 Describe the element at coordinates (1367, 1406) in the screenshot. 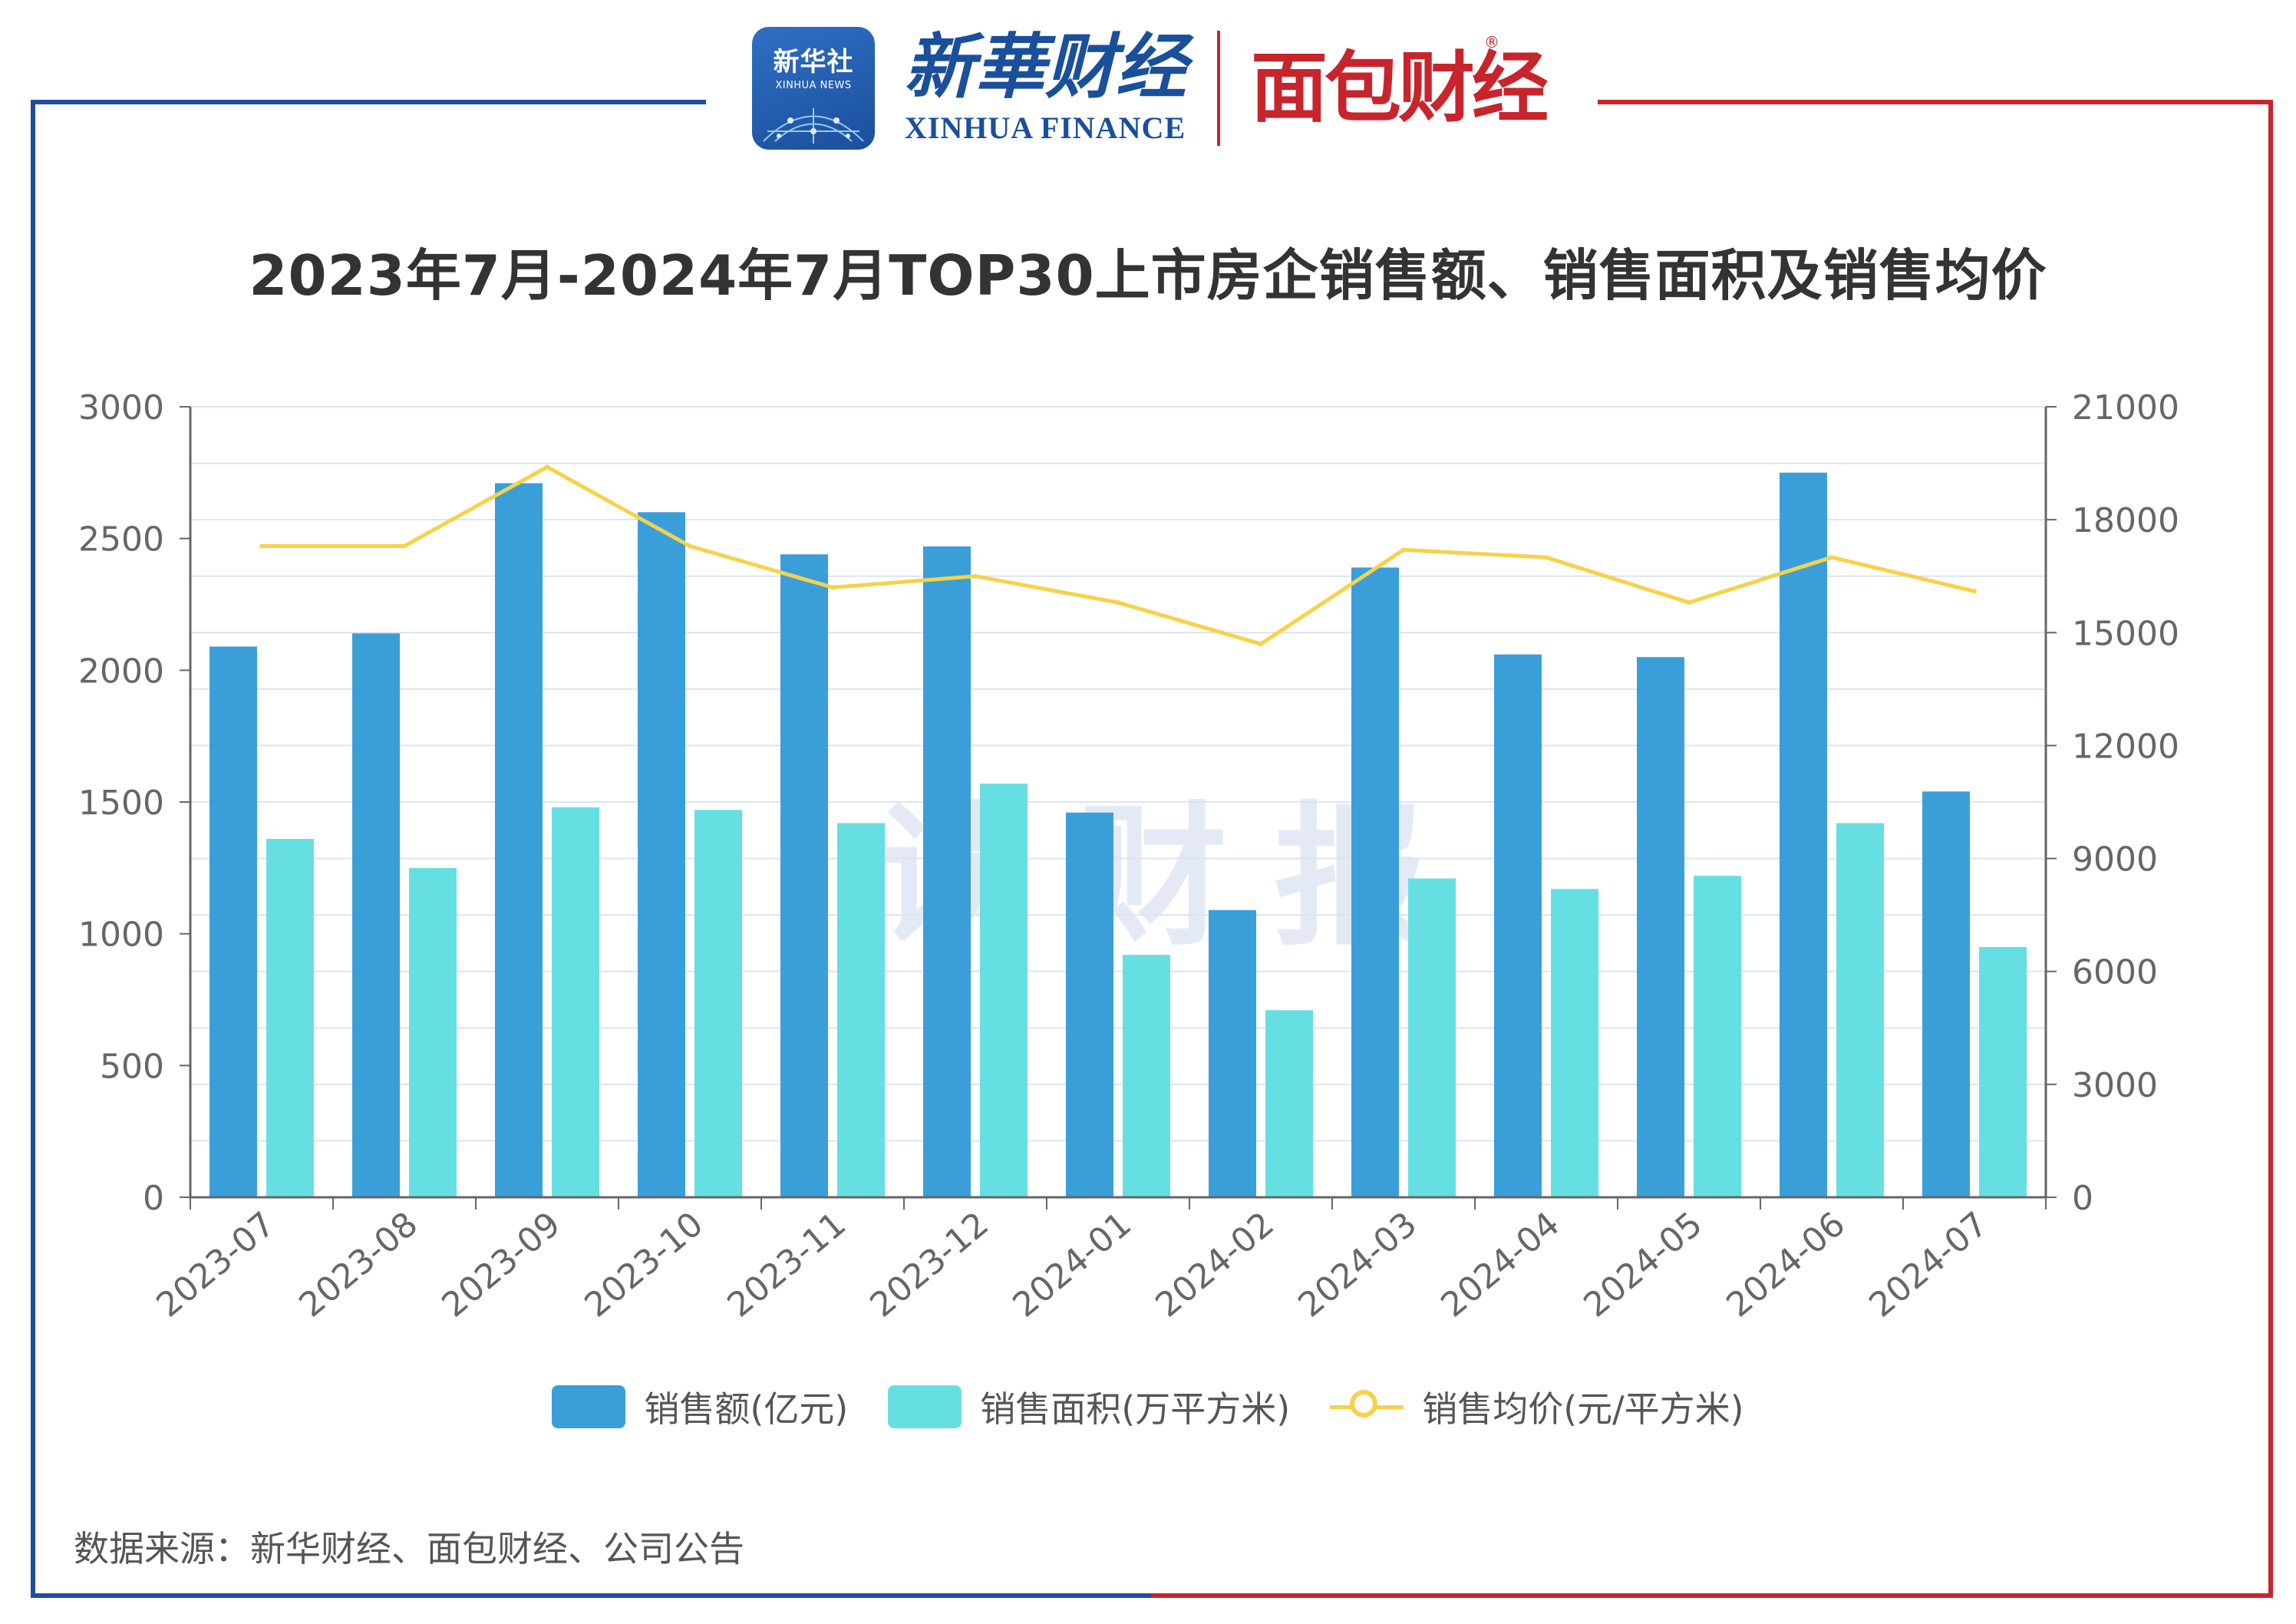

I see `legend-swatch-avg-price` at that location.